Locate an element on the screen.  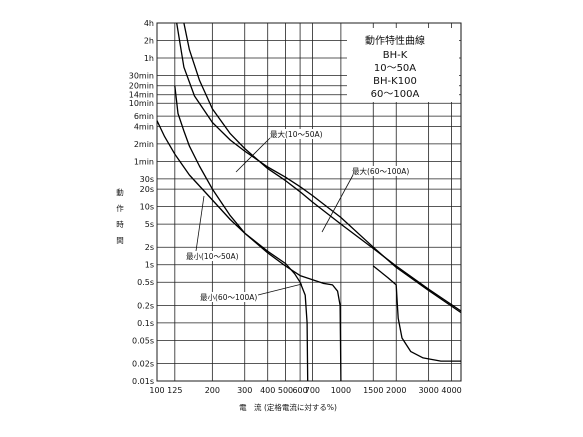
y-tick-label: 20min is located at coordinates (141, 86).